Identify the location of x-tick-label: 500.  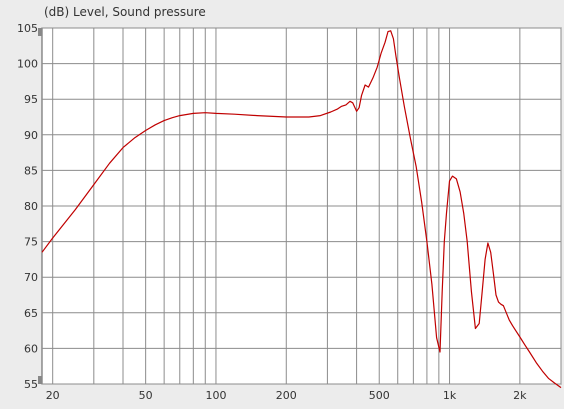
(379, 395).